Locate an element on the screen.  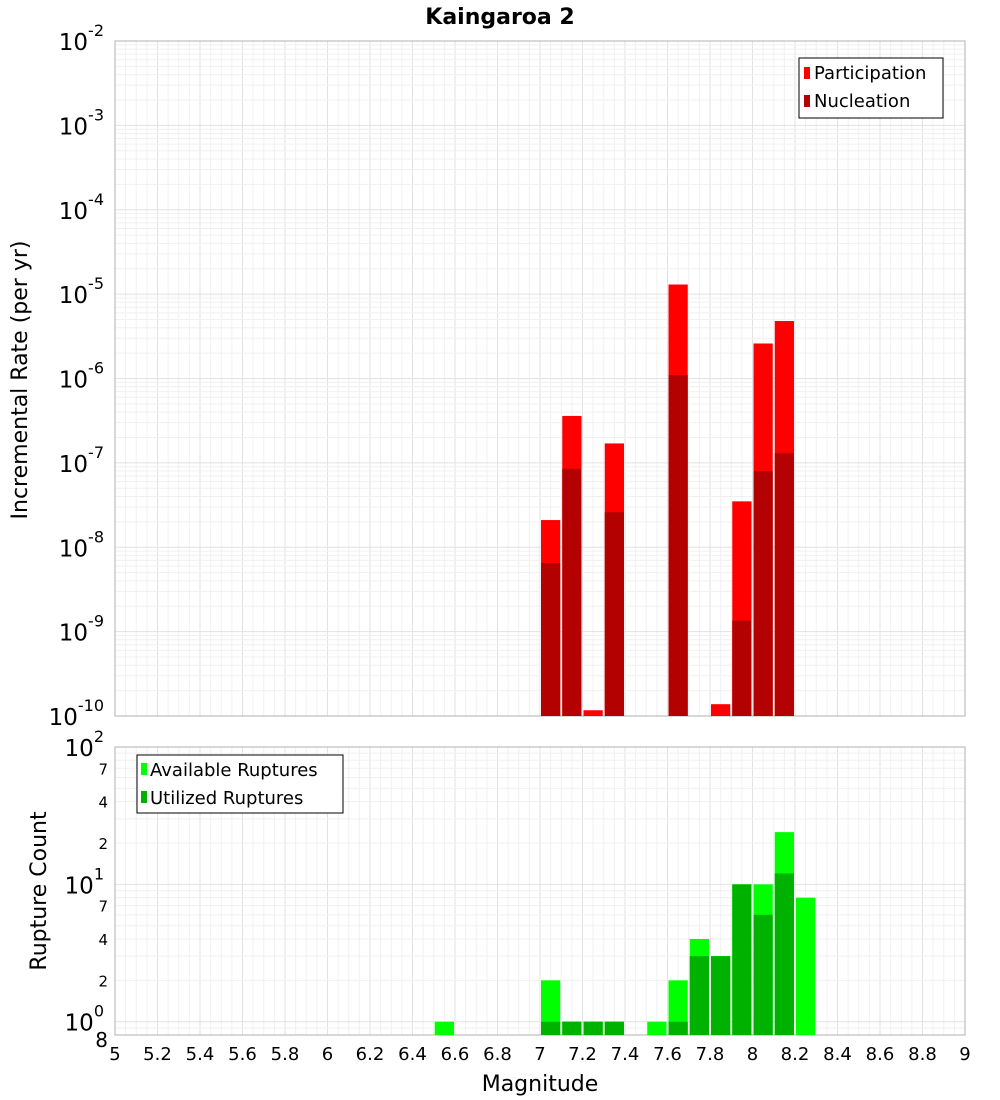
x-tick-label: 7.2 is located at coordinates (582, 1054).